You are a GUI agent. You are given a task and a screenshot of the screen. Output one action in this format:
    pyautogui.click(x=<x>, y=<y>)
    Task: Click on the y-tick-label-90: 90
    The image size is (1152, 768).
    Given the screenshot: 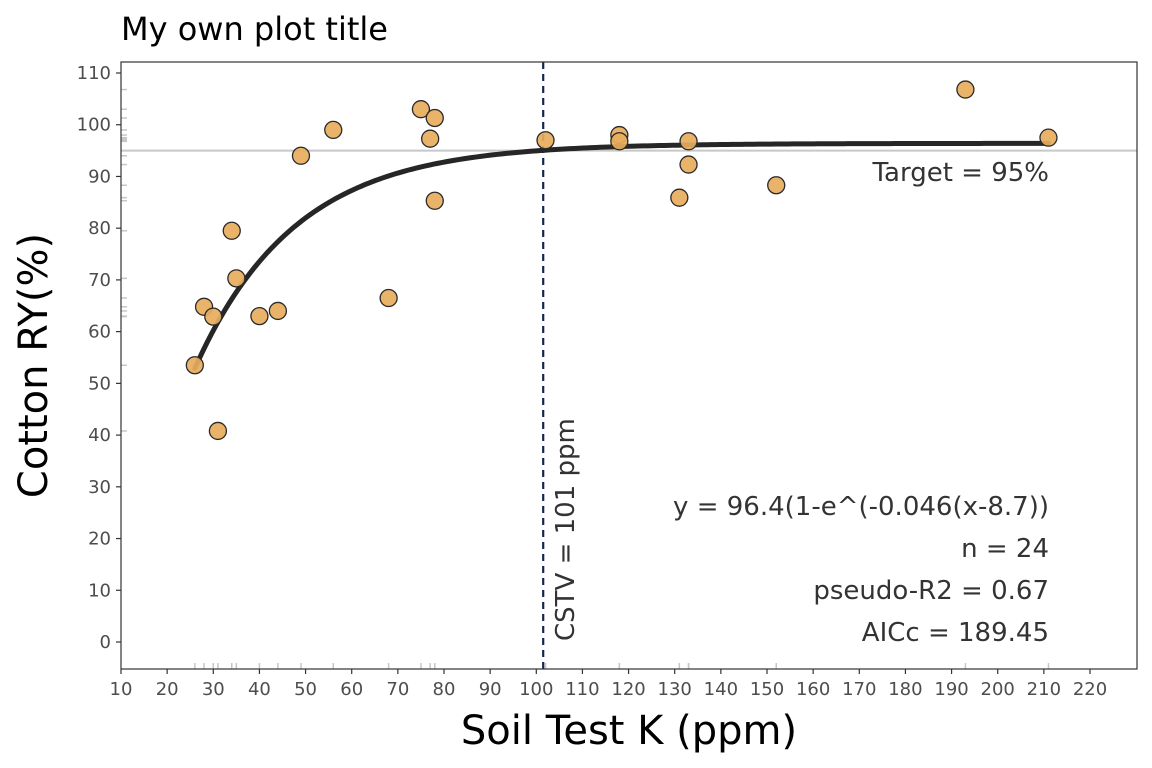 What is the action you would take?
    pyautogui.click(x=99, y=176)
    